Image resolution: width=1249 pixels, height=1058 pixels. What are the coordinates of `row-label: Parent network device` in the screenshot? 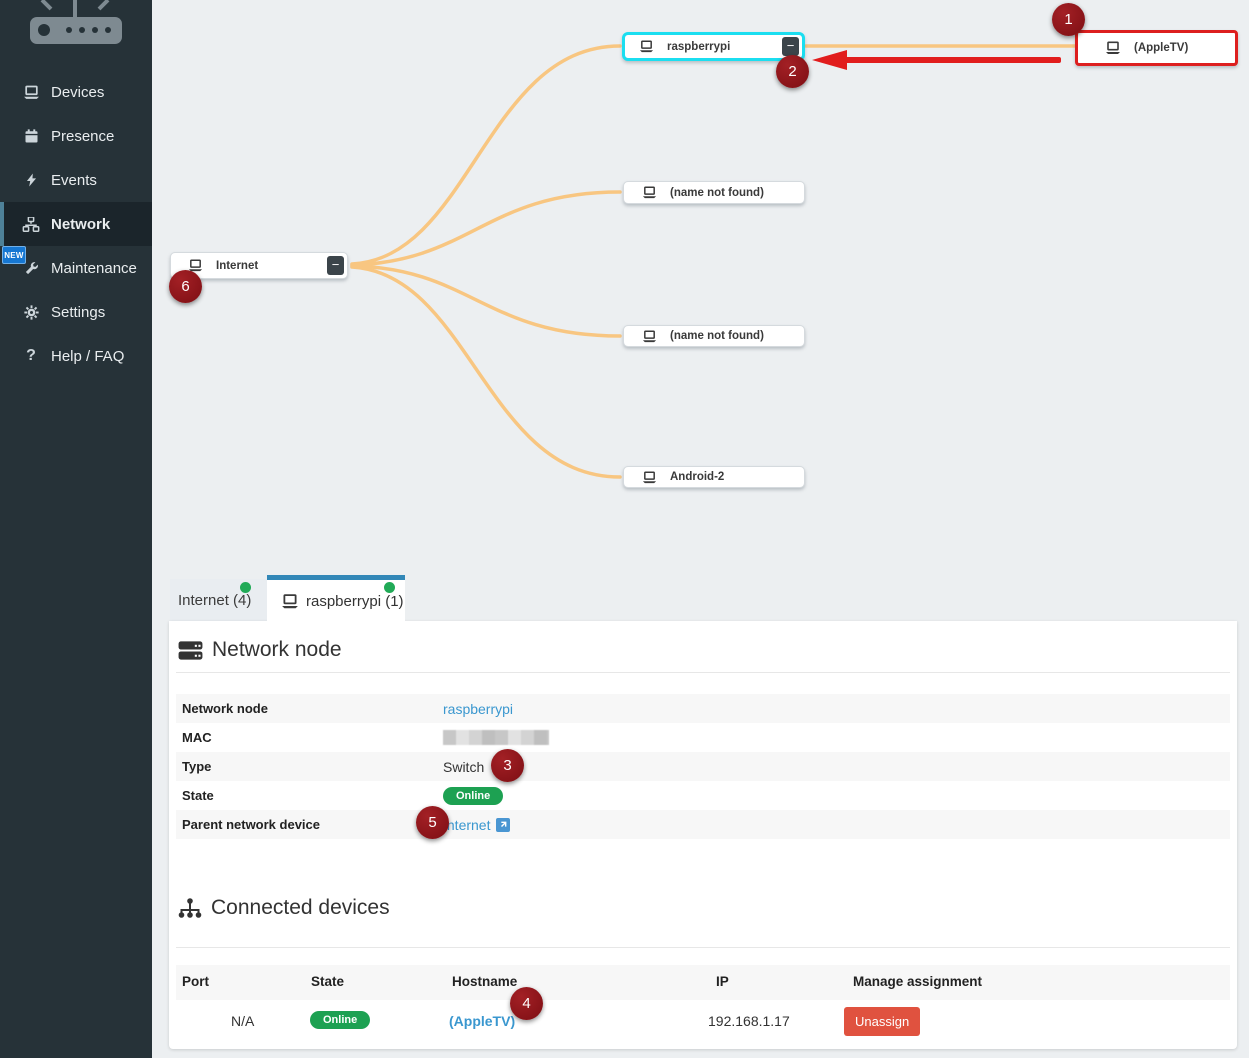 It's located at (251, 824).